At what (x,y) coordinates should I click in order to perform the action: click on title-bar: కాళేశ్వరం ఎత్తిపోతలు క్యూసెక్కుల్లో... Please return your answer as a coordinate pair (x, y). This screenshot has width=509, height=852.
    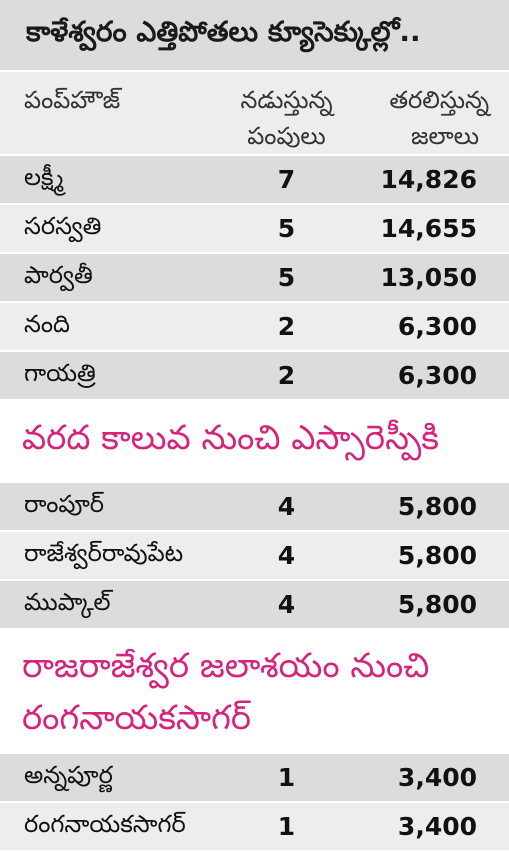
    Looking at the image, I should click on (254, 35).